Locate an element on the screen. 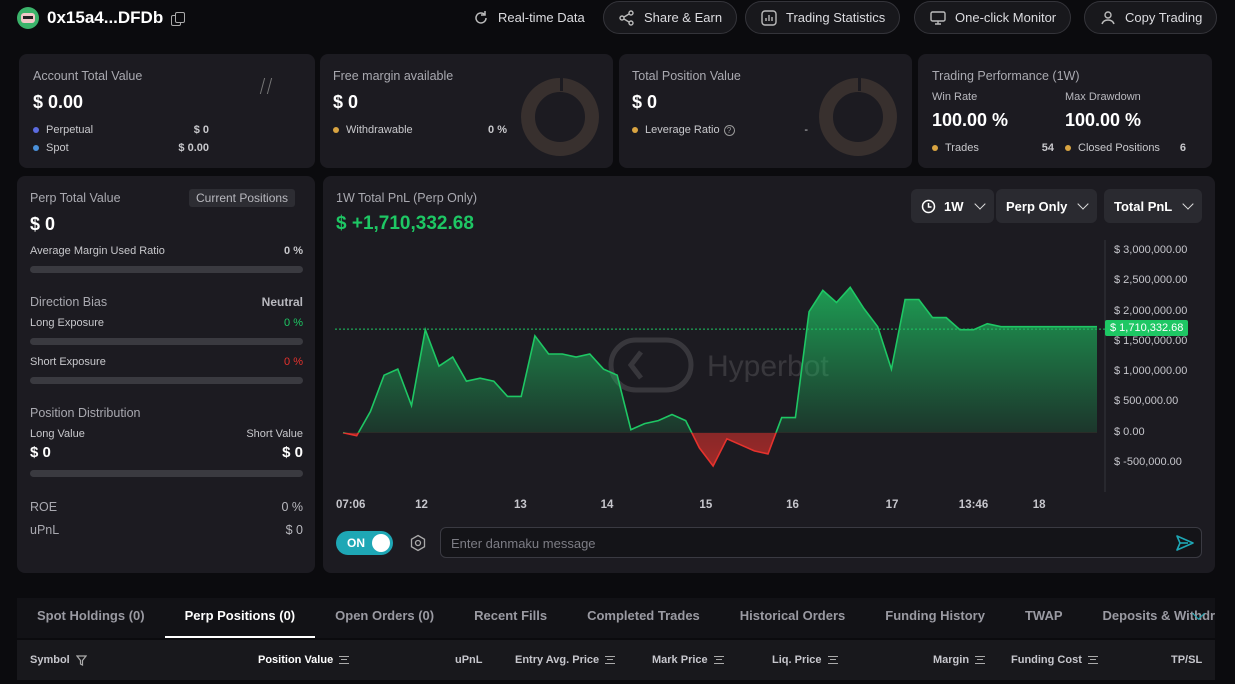 Image resolution: width=1235 pixels, height=684 pixels. col-entry-price-label: Entry Avg. Price is located at coordinates (557, 660).